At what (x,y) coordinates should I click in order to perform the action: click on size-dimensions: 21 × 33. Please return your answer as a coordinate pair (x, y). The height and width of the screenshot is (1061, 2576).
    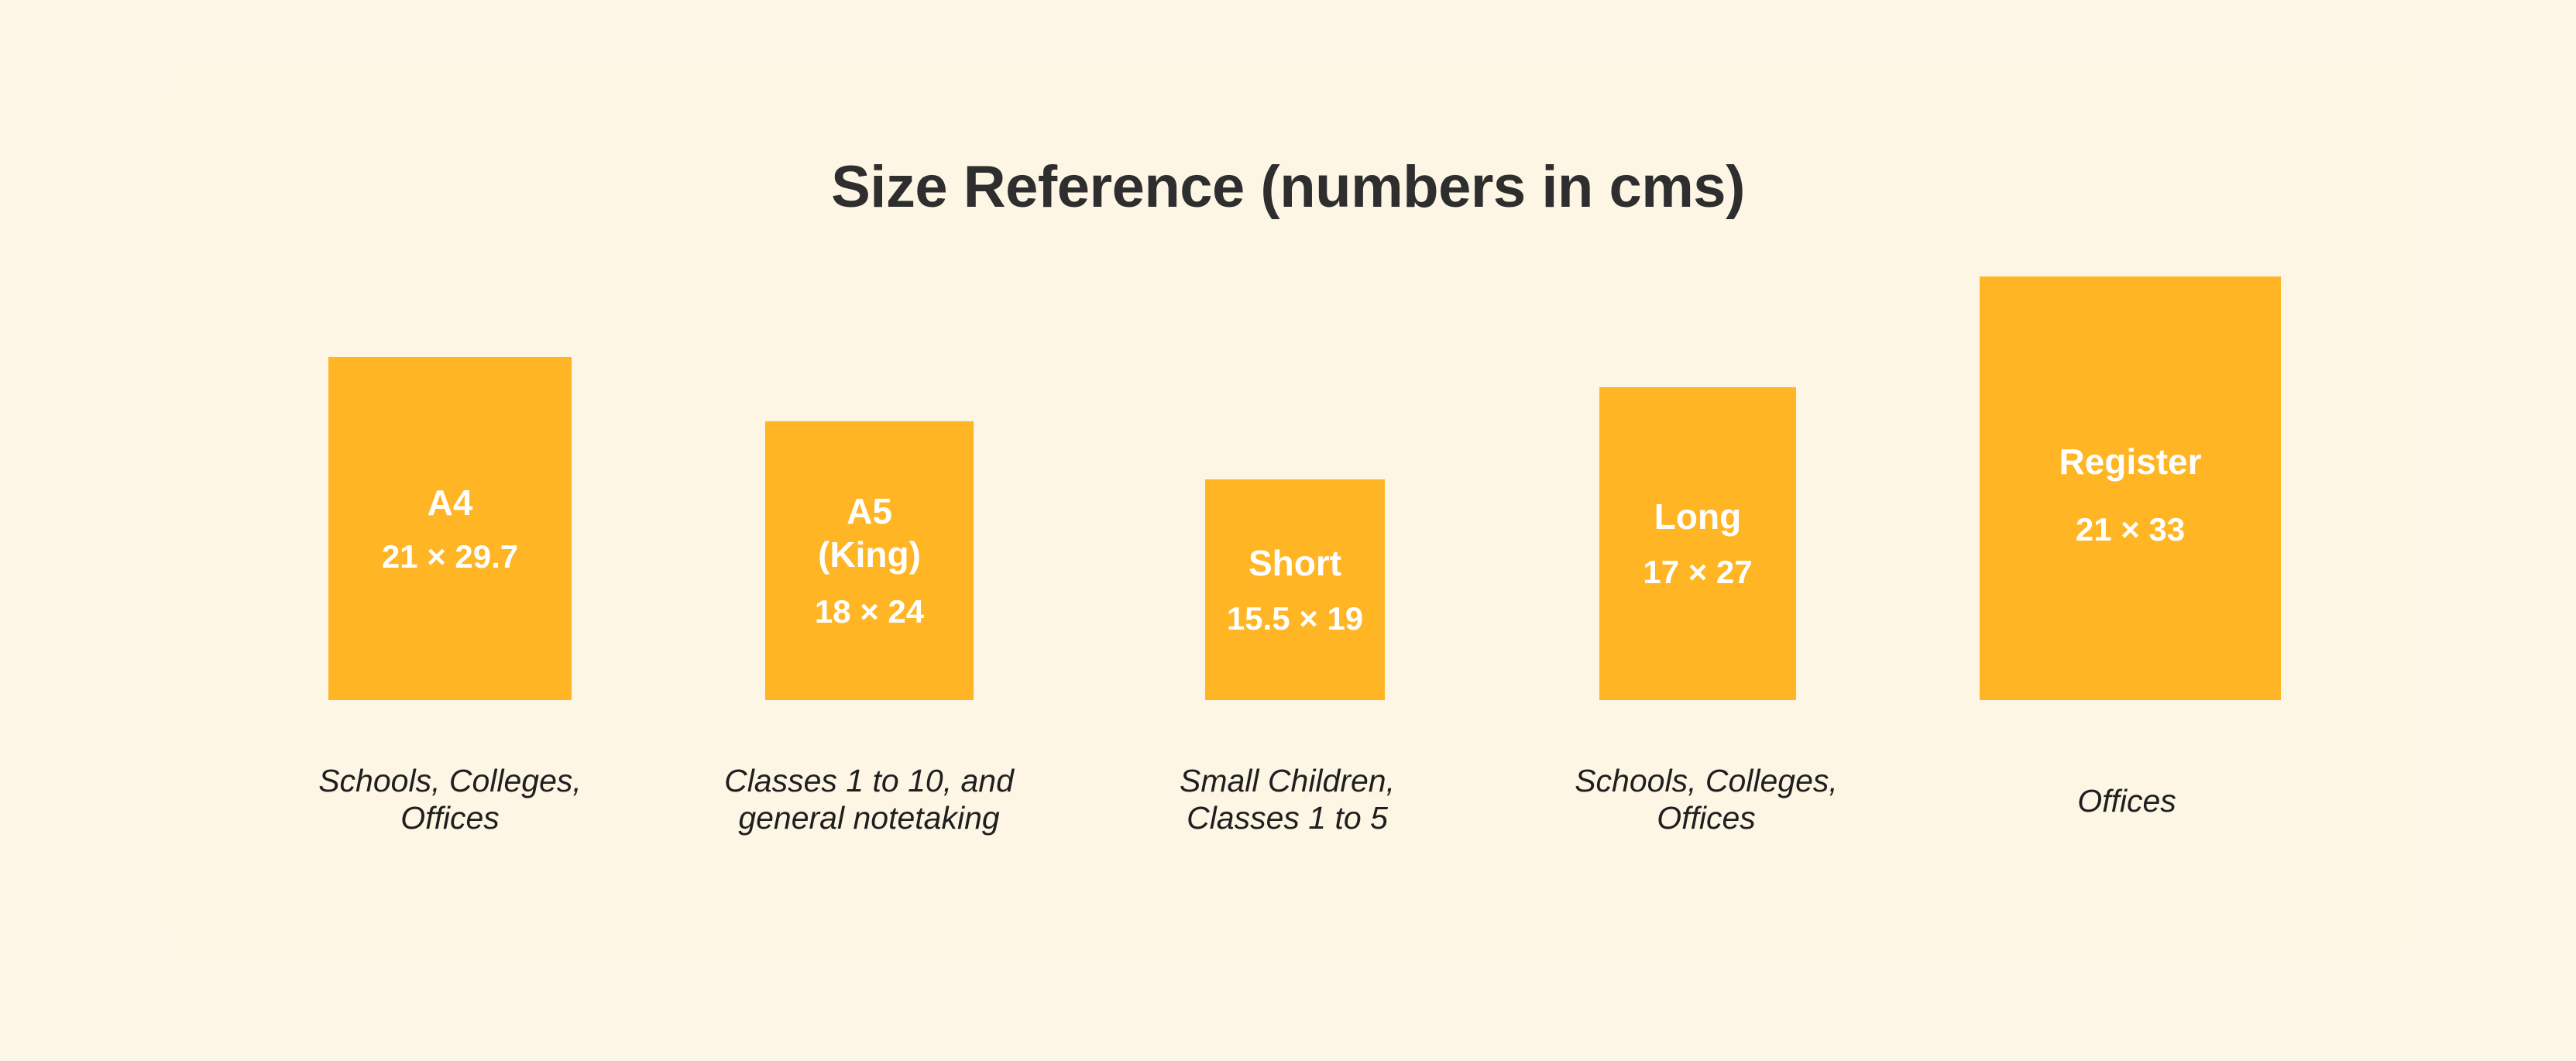
    Looking at the image, I should click on (2130, 529).